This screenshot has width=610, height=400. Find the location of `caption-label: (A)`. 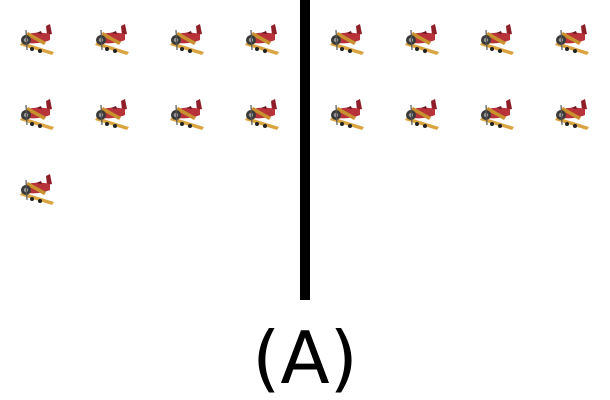

caption-label: (A) is located at coordinates (305, 358).